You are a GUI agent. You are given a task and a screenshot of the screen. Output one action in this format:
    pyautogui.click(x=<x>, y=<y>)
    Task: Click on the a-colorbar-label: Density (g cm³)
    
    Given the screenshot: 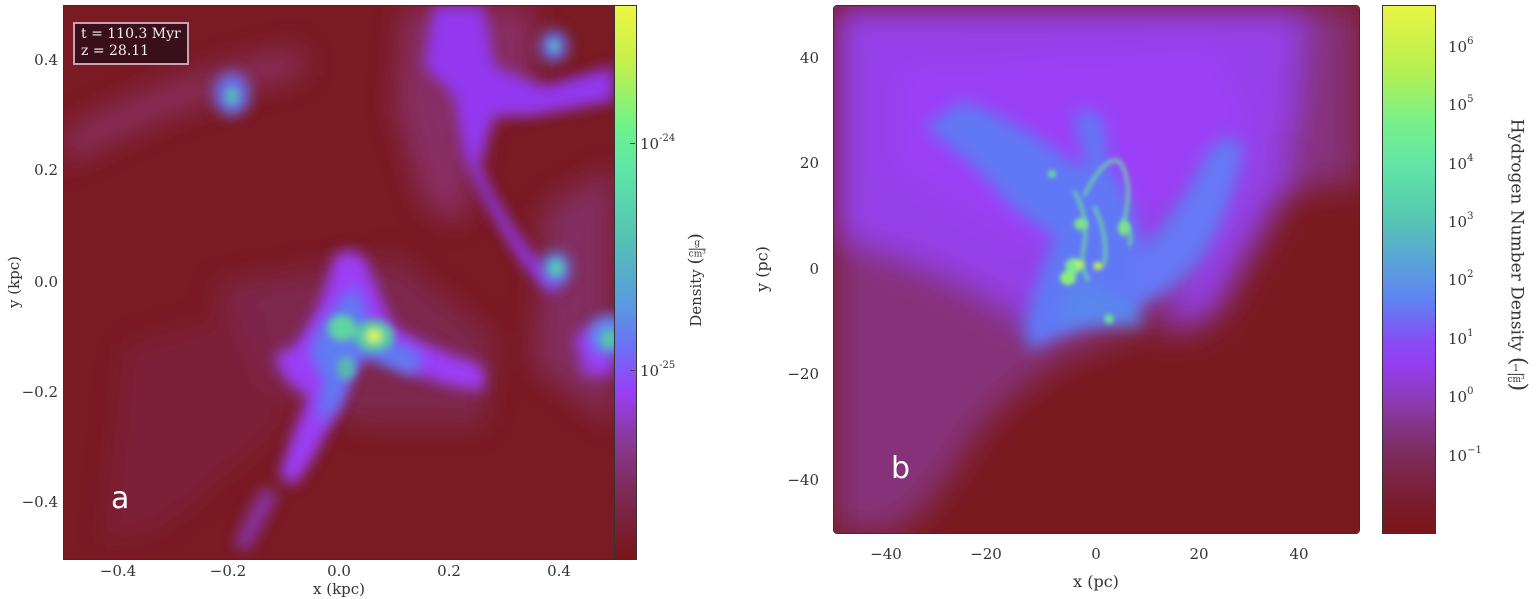 What is the action you would take?
    pyautogui.click(x=695, y=280)
    